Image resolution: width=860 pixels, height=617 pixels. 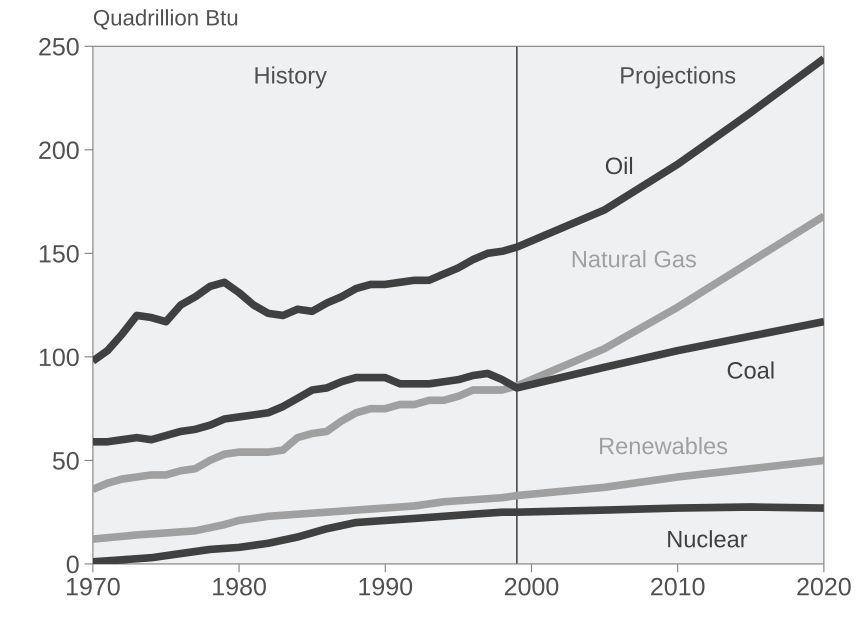 I want to click on x-tick-label: 1970, so click(x=93, y=587).